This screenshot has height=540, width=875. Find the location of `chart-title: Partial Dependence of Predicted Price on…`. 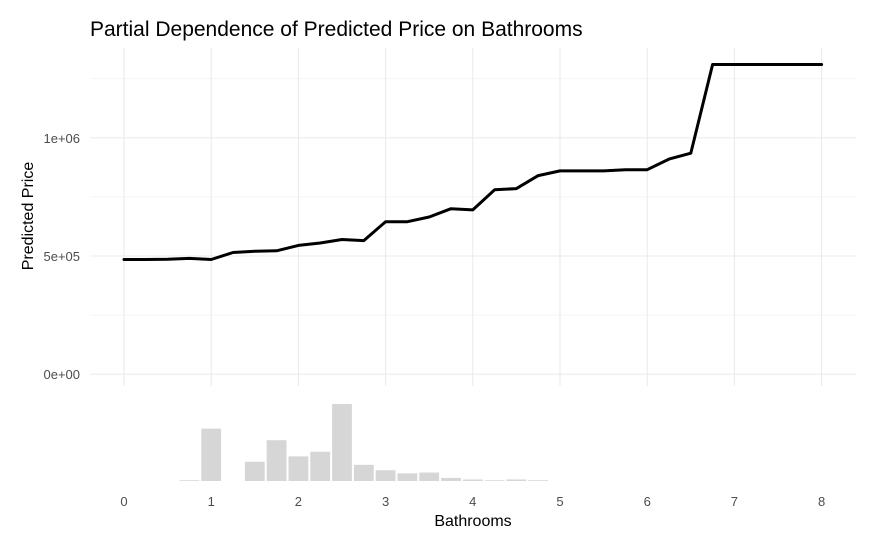

chart-title: Partial Dependence of Predicted Price on… is located at coordinates (336, 29).